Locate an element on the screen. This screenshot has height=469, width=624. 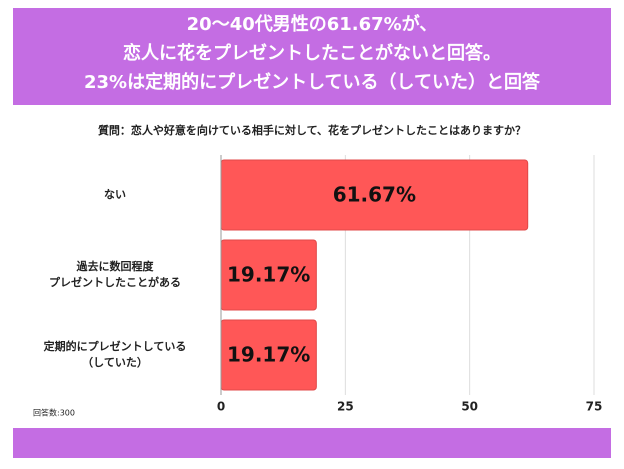
footer-banner is located at coordinates (312, 443).